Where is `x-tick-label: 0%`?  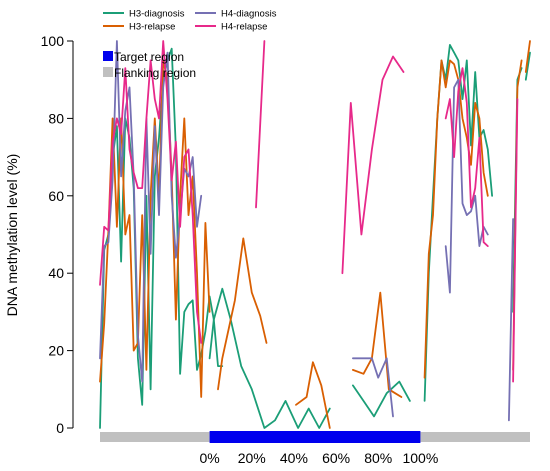
x-tick-label: 0% is located at coordinates (209, 458).